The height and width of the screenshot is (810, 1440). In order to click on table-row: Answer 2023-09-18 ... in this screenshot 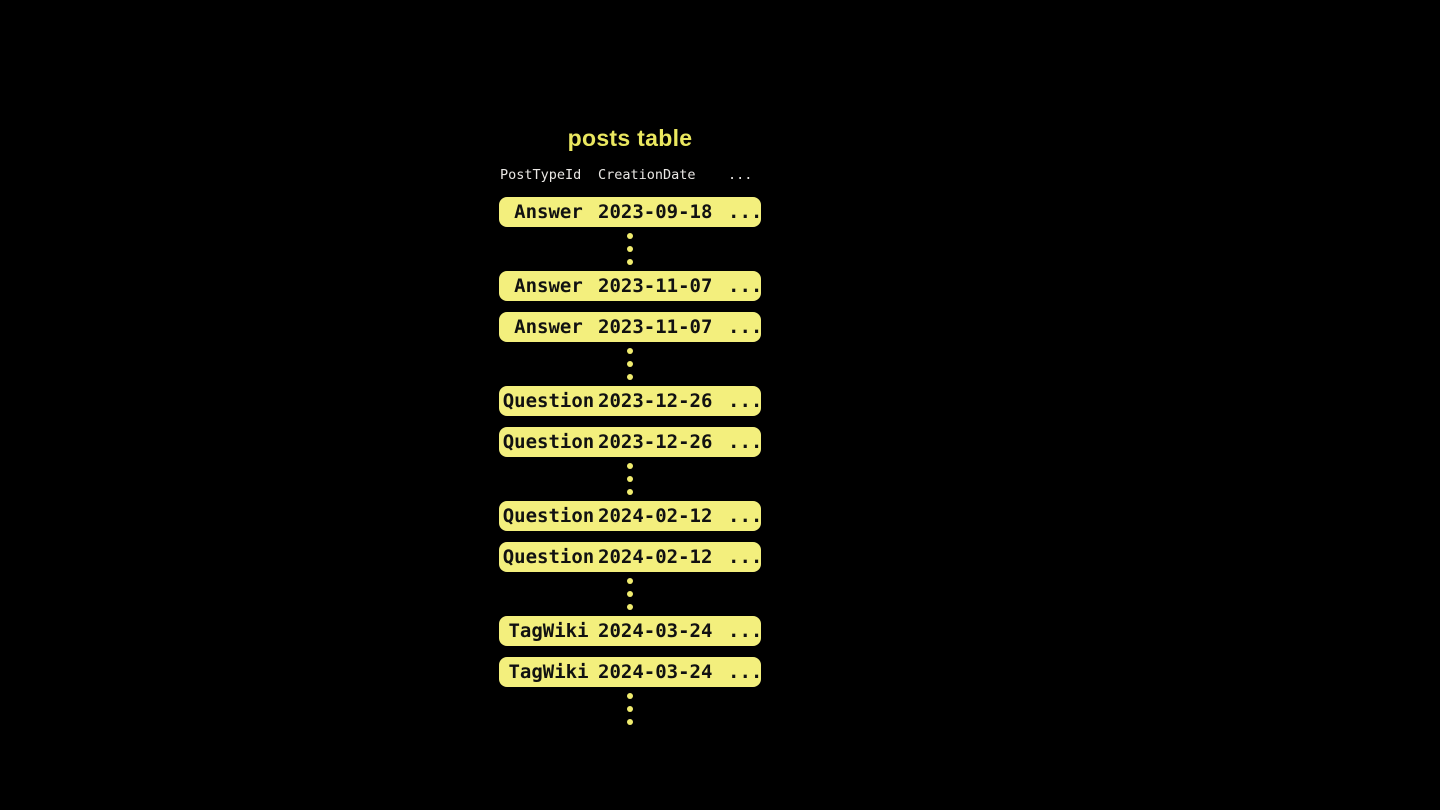, I will do `click(631, 212)`.